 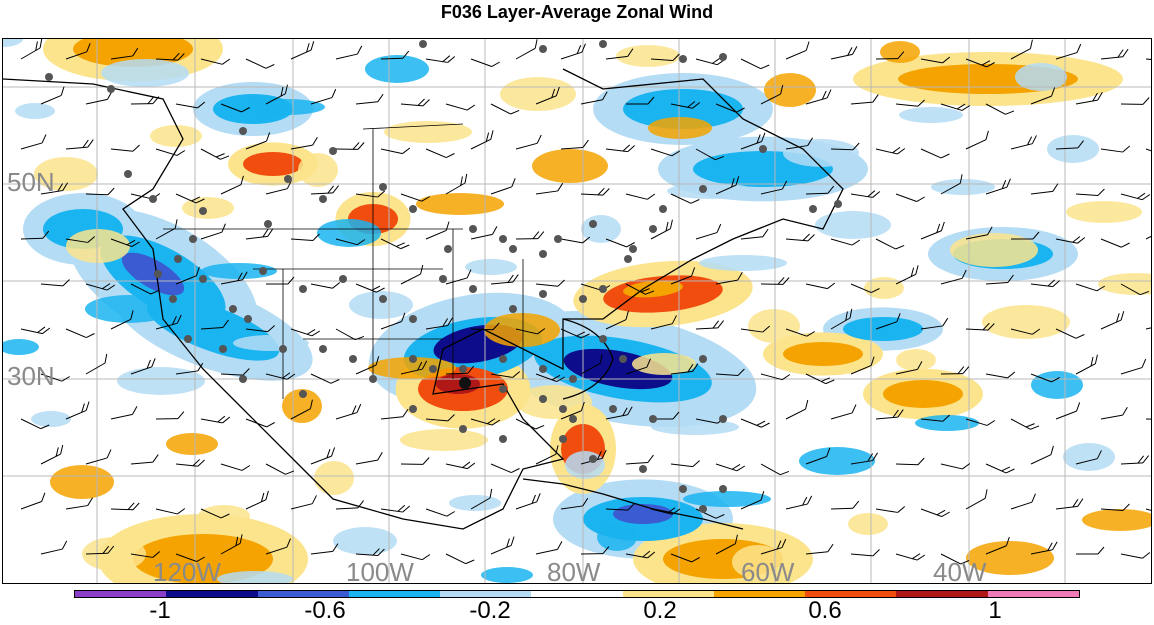 What do you see at coordinates (883, 329) in the screenshot?
I see `anomaly-contour` at bounding box center [883, 329].